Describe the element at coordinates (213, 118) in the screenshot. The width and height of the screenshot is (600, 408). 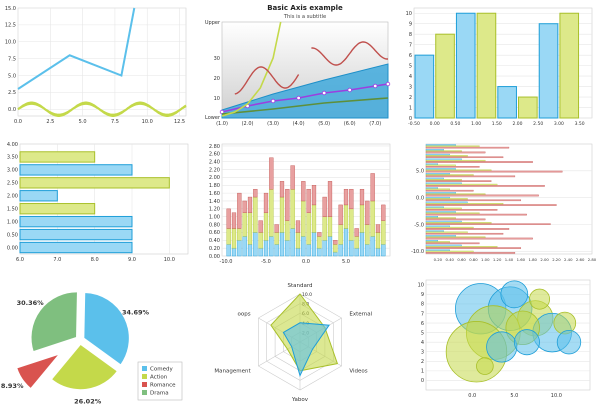
I see `y-tick-label-lower: Lower` at that location.